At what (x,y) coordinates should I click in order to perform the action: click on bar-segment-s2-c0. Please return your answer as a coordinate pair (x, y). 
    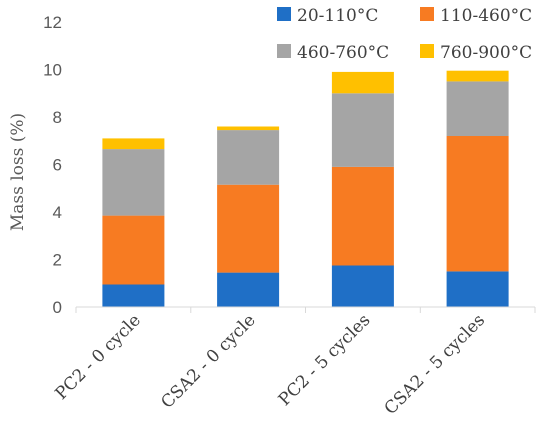
    Looking at the image, I should click on (133, 182).